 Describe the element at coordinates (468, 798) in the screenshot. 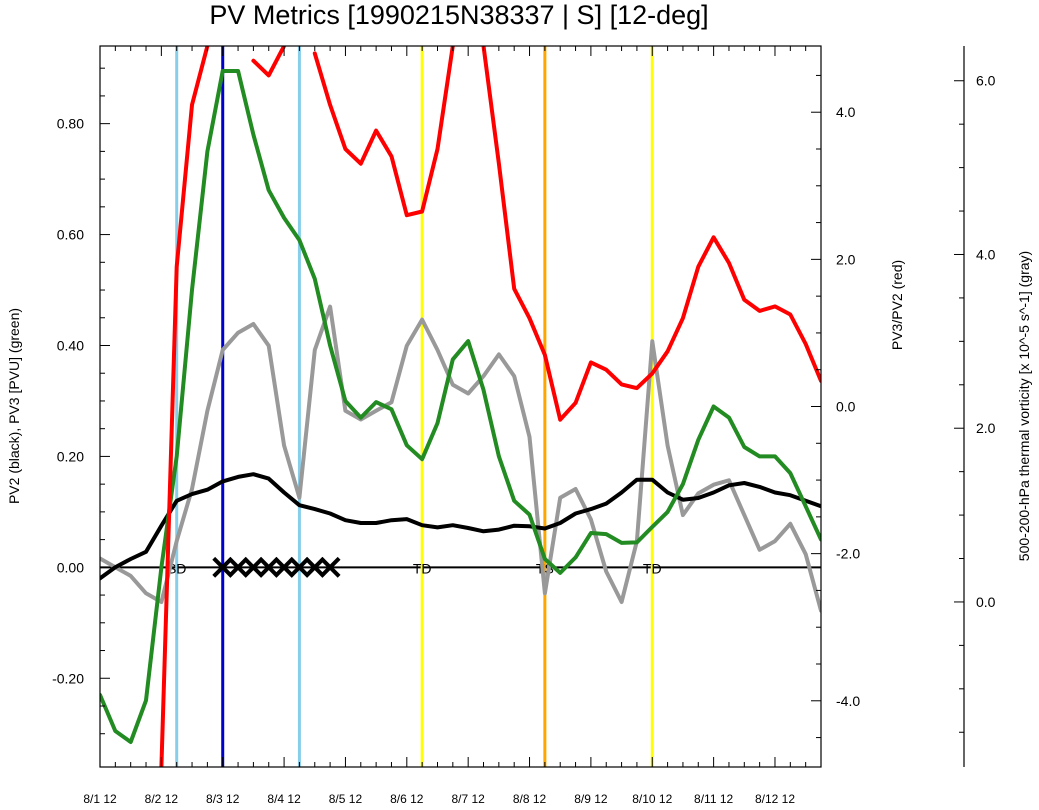

I see `x-tick-label: 8/7 12` at that location.